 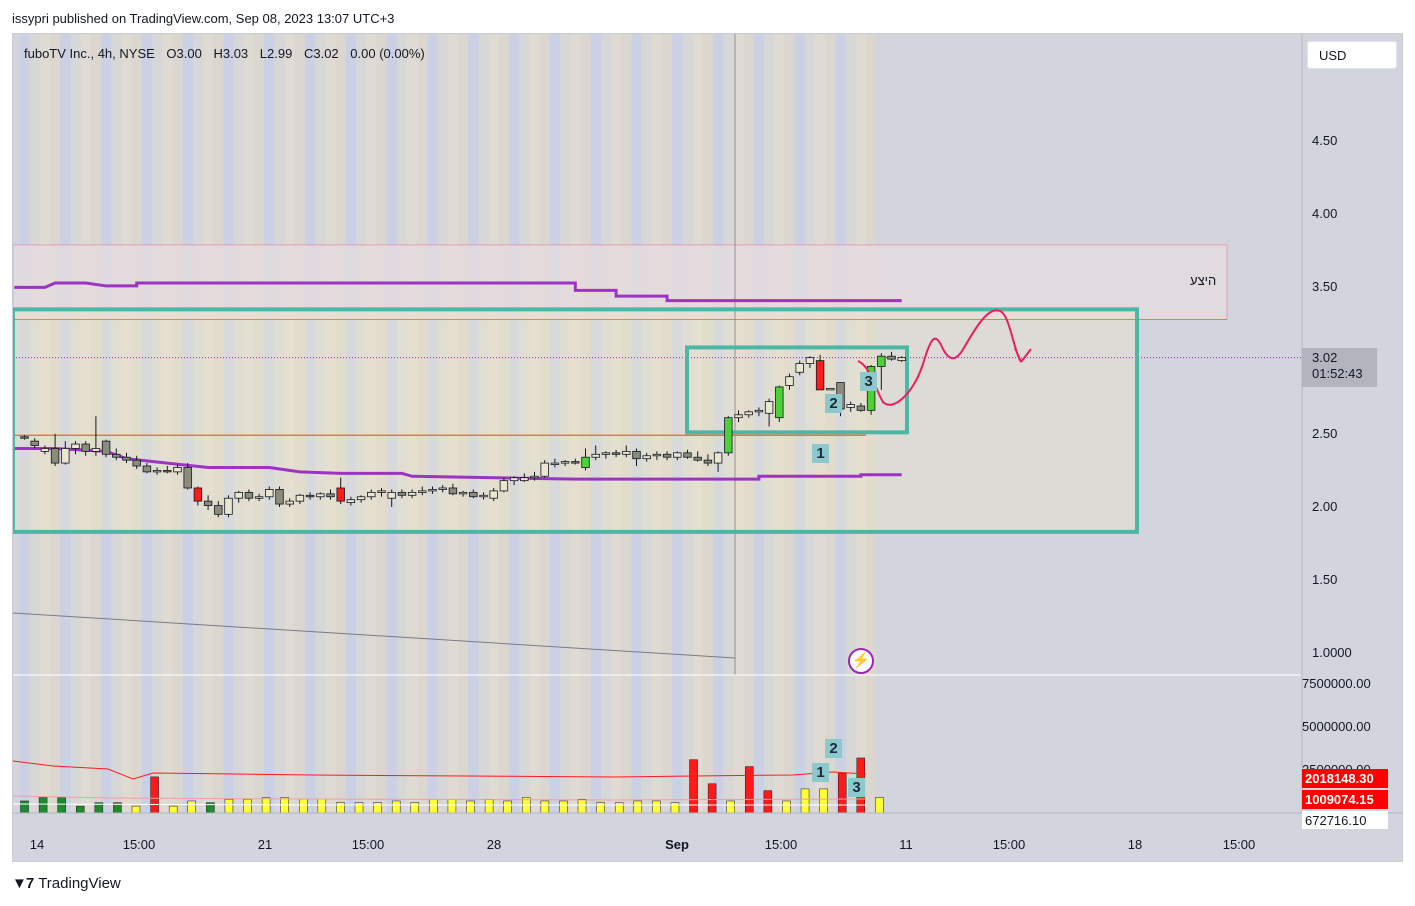 I want to click on ohlc-open: O3.00, so click(x=184, y=53).